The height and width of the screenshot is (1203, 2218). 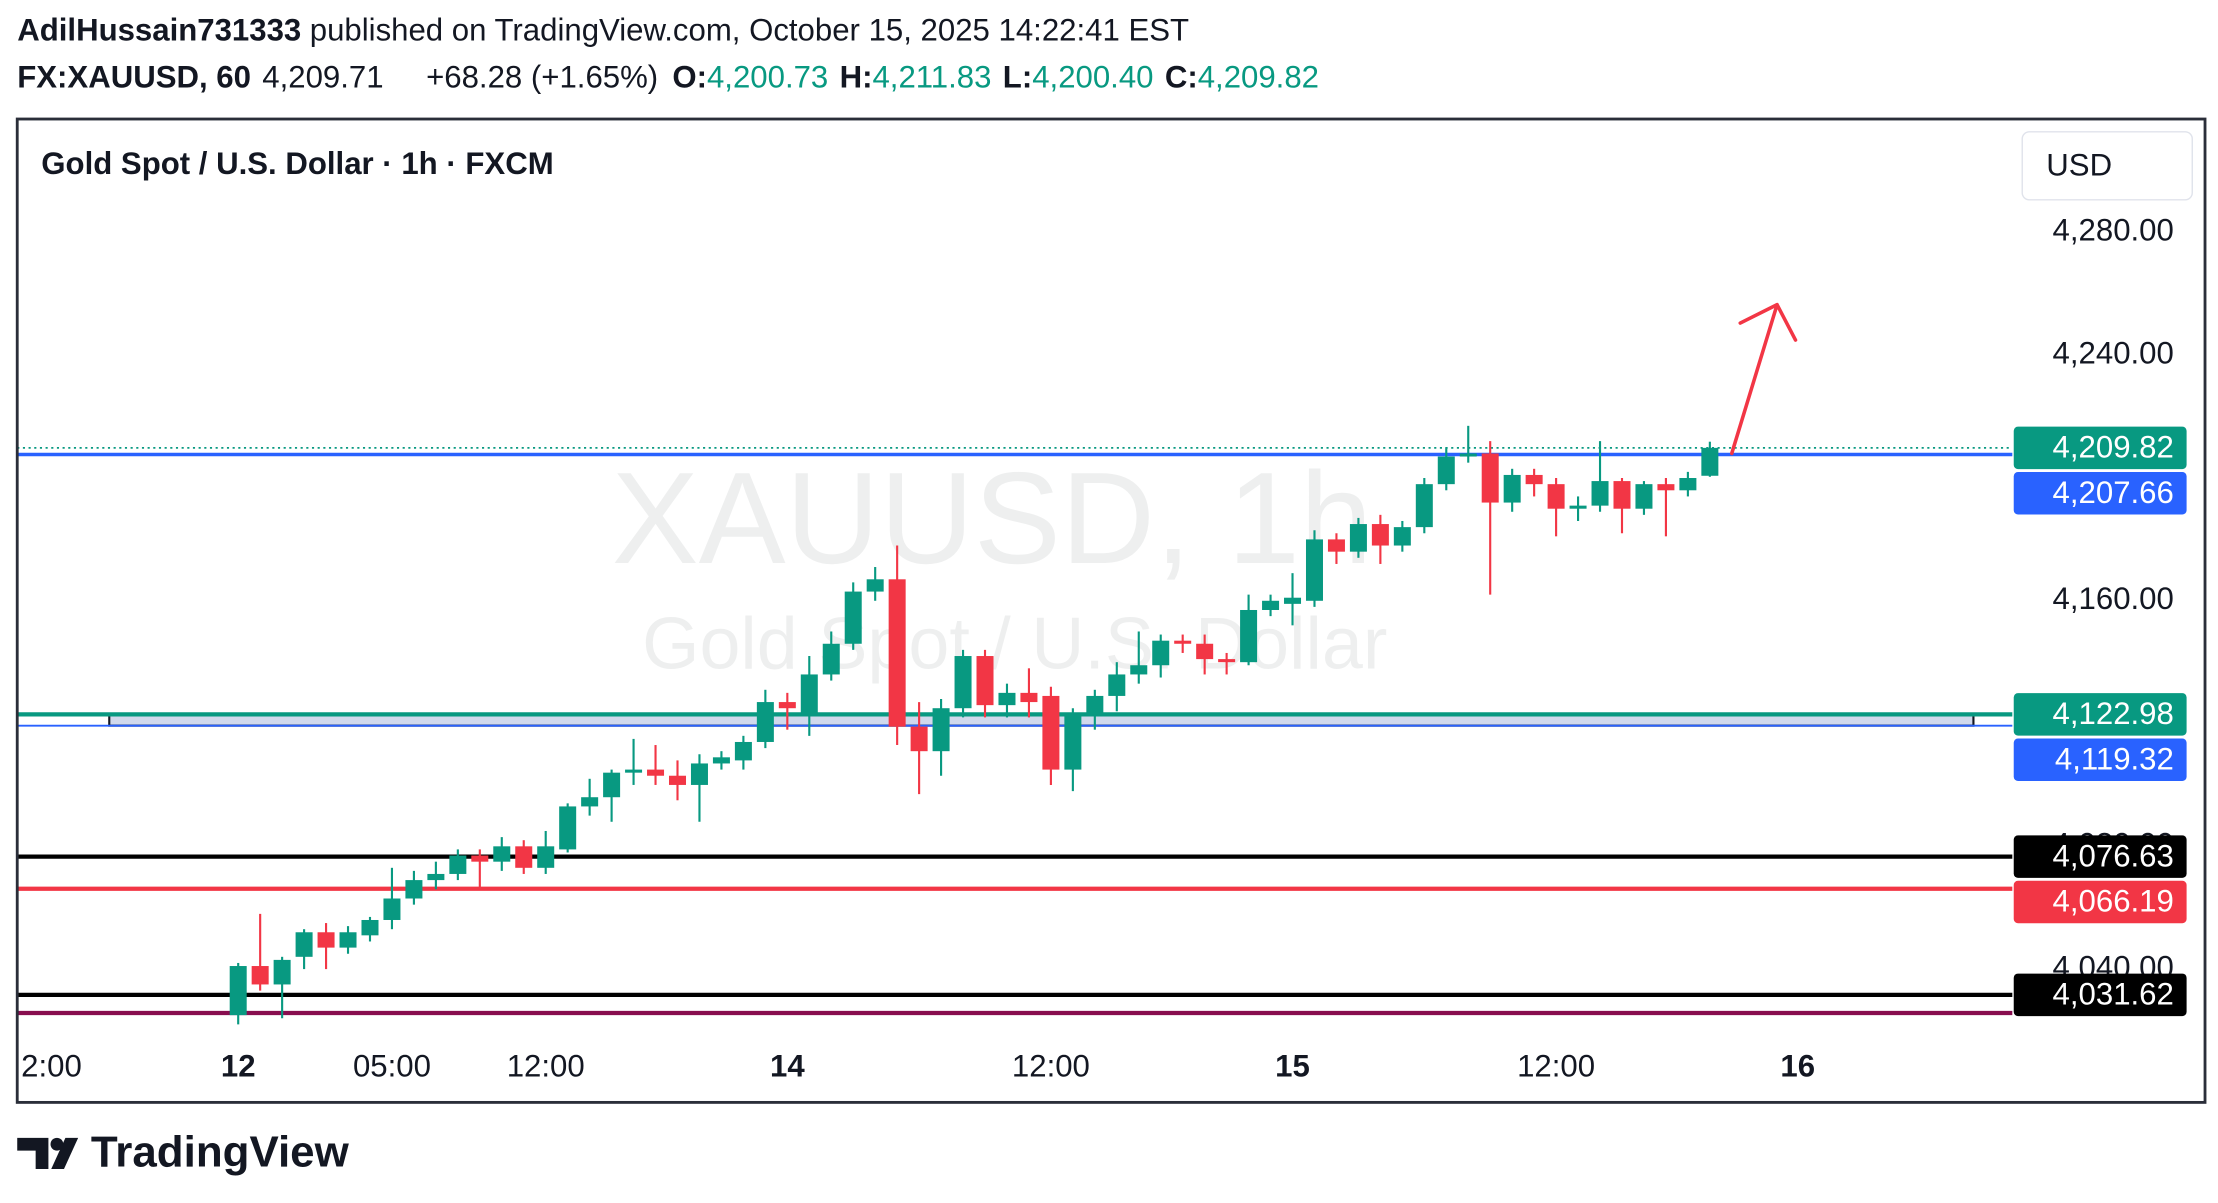 I want to click on x-tick-label: 16, so click(x=1797, y=1066).